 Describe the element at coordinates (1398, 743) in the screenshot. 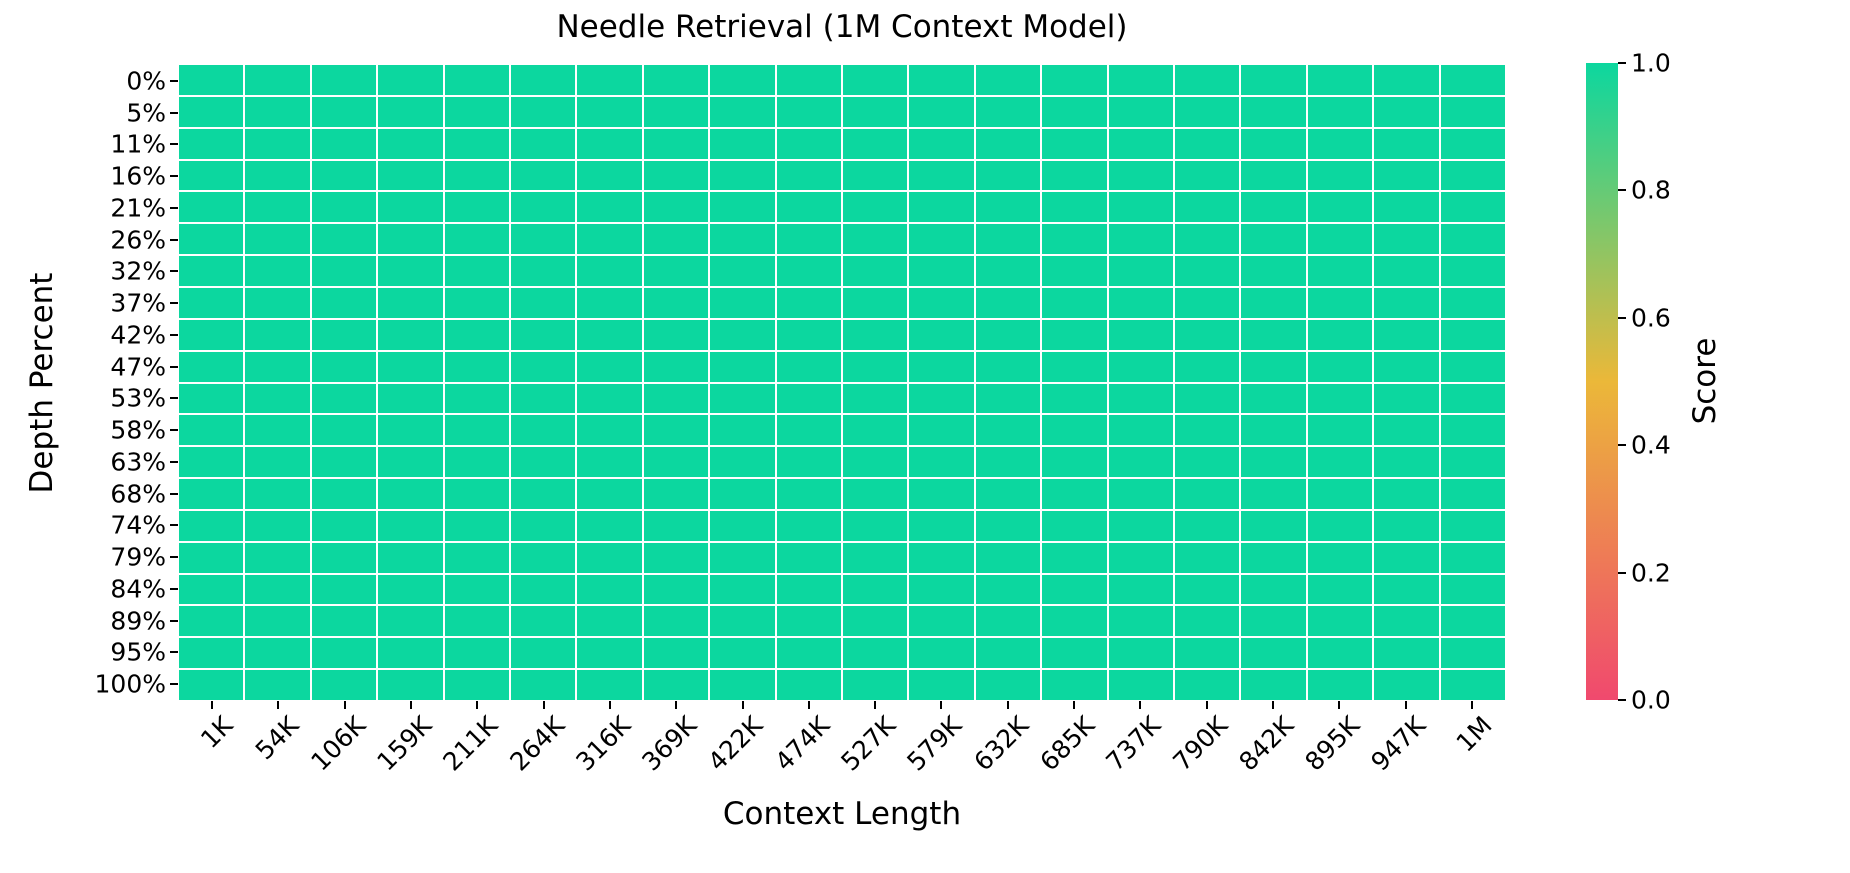

I see `x-axis-tick-label: 947K` at that location.